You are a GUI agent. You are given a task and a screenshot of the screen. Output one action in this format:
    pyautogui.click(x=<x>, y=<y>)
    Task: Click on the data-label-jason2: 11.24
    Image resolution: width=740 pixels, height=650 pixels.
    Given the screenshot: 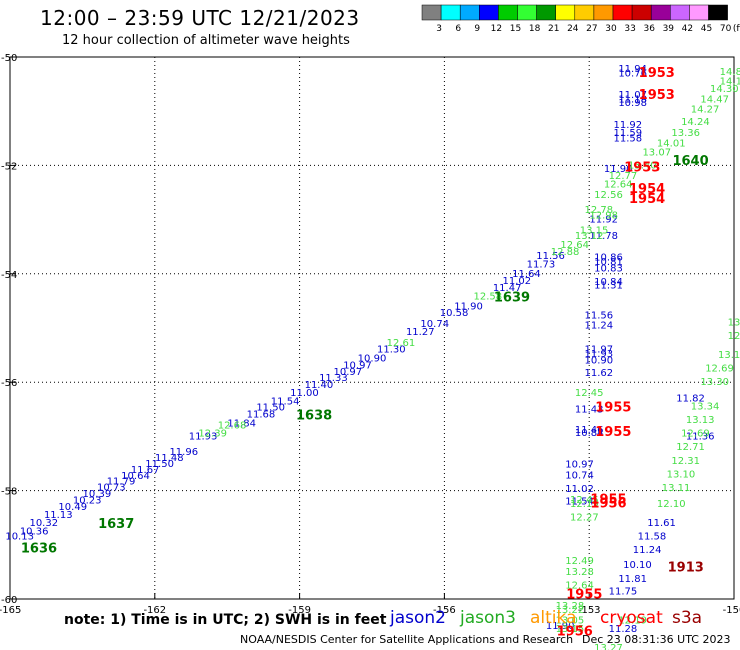 What is the action you would take?
    pyautogui.click(x=647, y=550)
    